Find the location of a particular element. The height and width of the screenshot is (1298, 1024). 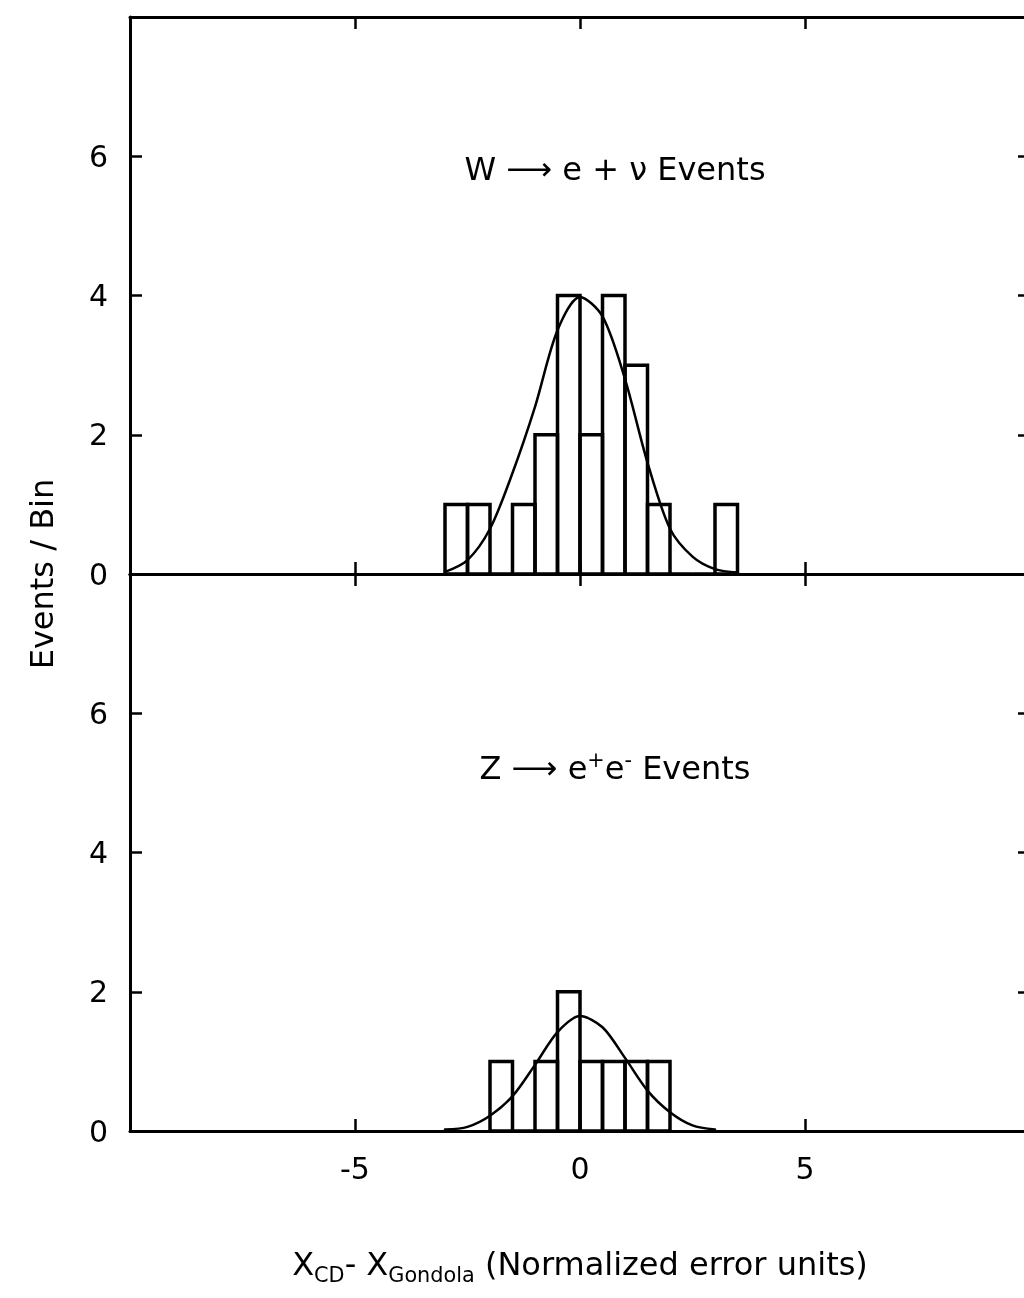

x-tick-label: -5 is located at coordinates (355, 1168).